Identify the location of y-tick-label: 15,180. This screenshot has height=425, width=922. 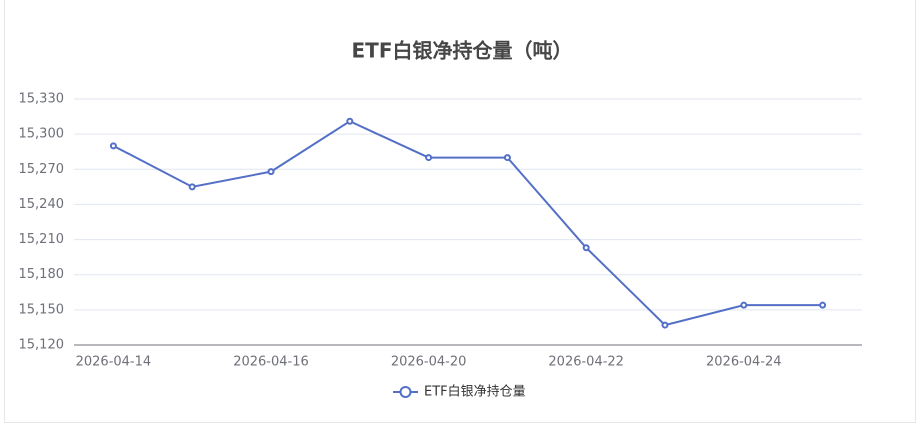
(42, 274).